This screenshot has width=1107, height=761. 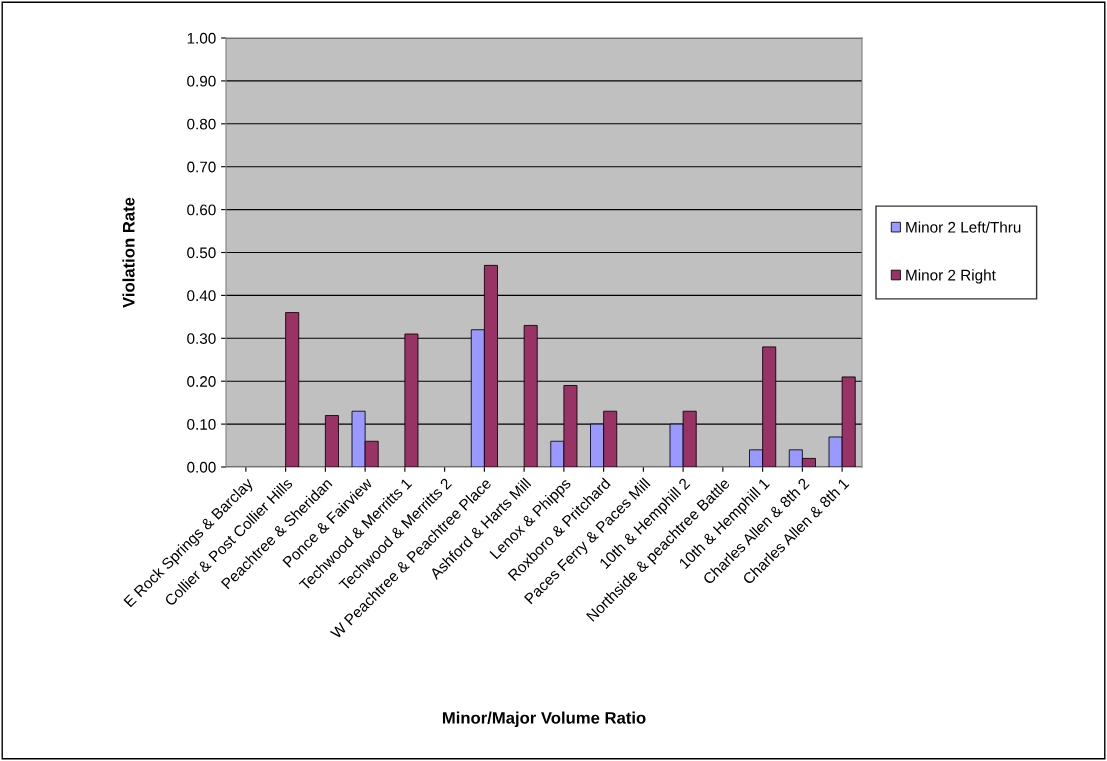 What do you see at coordinates (951, 276) in the screenshot?
I see `legend-label: Minor 2 Right` at bounding box center [951, 276].